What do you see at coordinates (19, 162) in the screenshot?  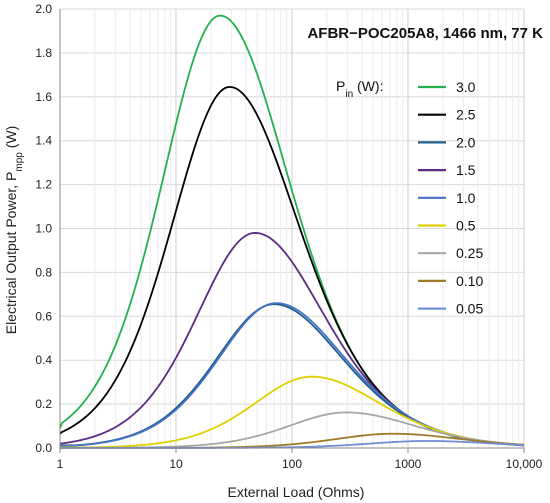 I see `y-axis-title-sub: mpp` at bounding box center [19, 162].